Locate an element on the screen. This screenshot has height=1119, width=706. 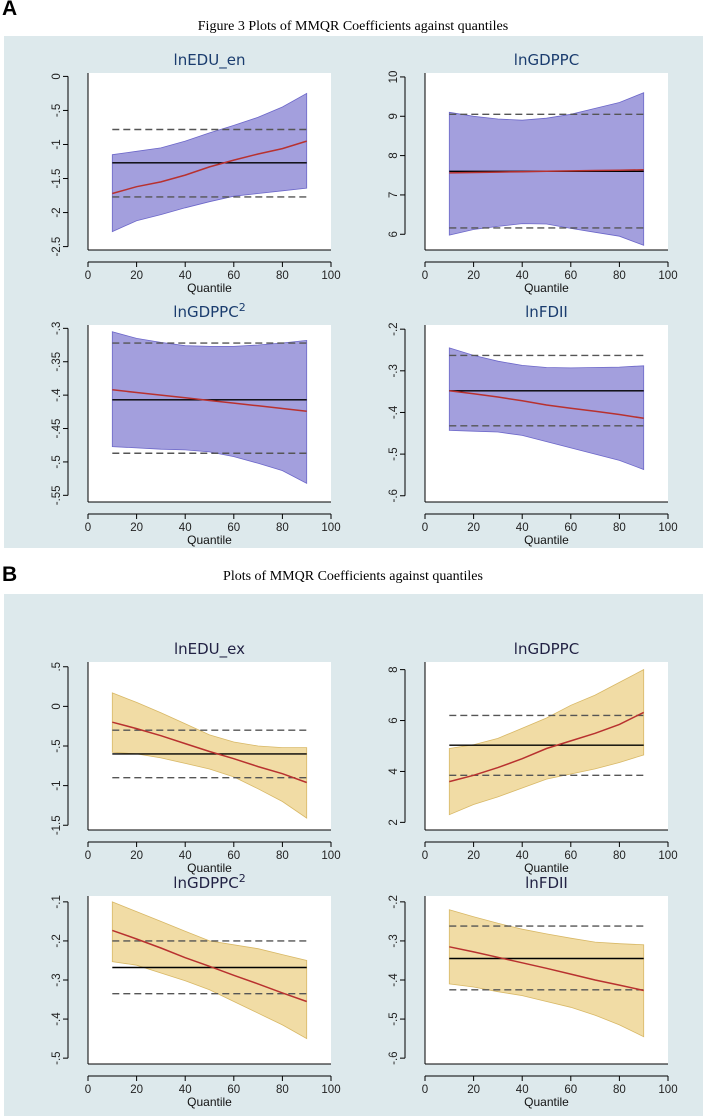
chart-b4-lnfdii-y-tick-label: -.4 is located at coordinates (394, 980).